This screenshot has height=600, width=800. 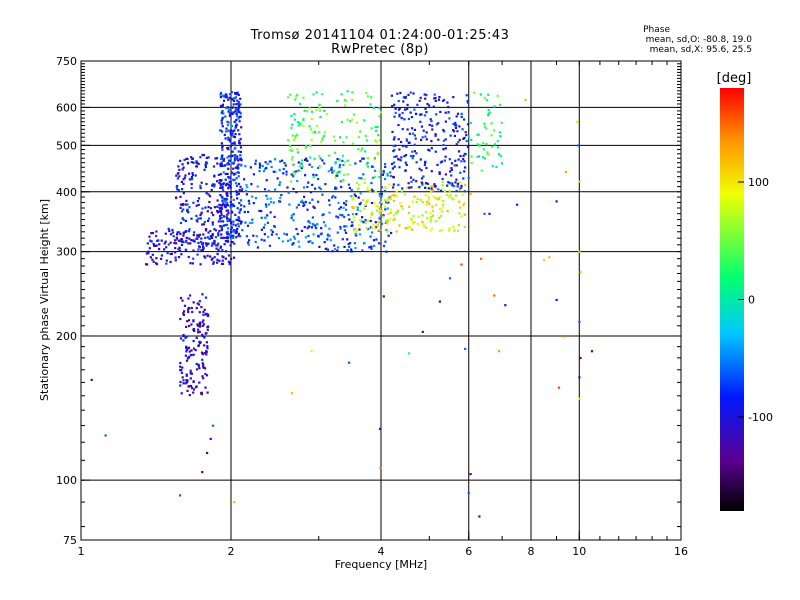 What do you see at coordinates (468, 551) in the screenshot?
I see `x-tick-label: 6` at bounding box center [468, 551].